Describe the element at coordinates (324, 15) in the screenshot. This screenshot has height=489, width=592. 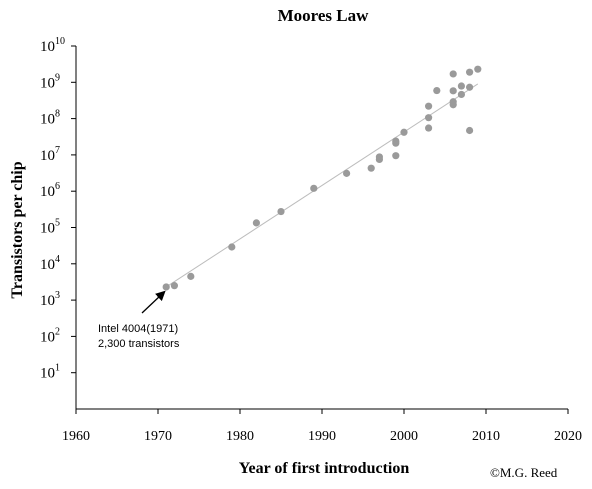
I see `chart-title: Moores Law` at that location.